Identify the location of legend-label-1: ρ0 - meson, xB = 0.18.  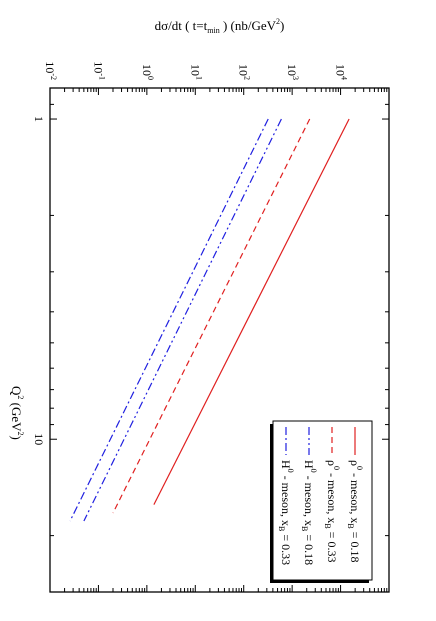
(355, 511).